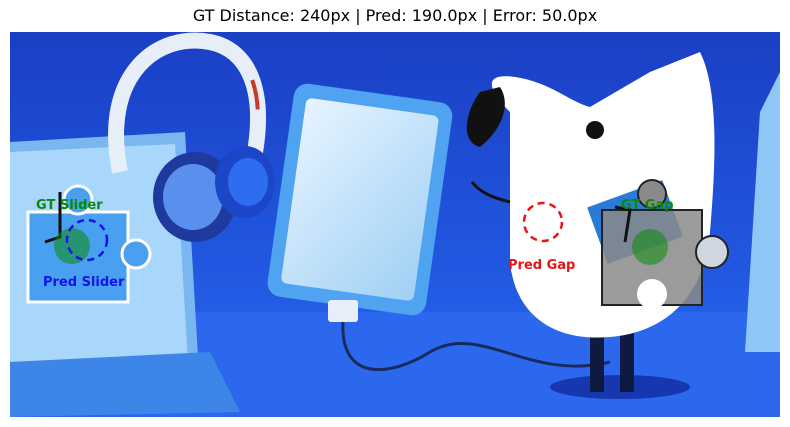  I want to click on pred-gap-label: Pred Gap, so click(542, 265).